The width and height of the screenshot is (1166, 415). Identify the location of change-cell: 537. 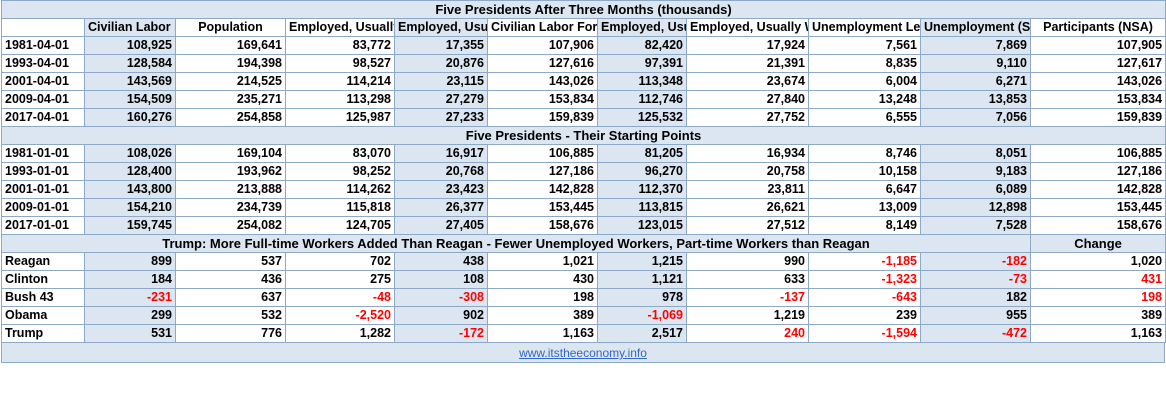
(230, 261).